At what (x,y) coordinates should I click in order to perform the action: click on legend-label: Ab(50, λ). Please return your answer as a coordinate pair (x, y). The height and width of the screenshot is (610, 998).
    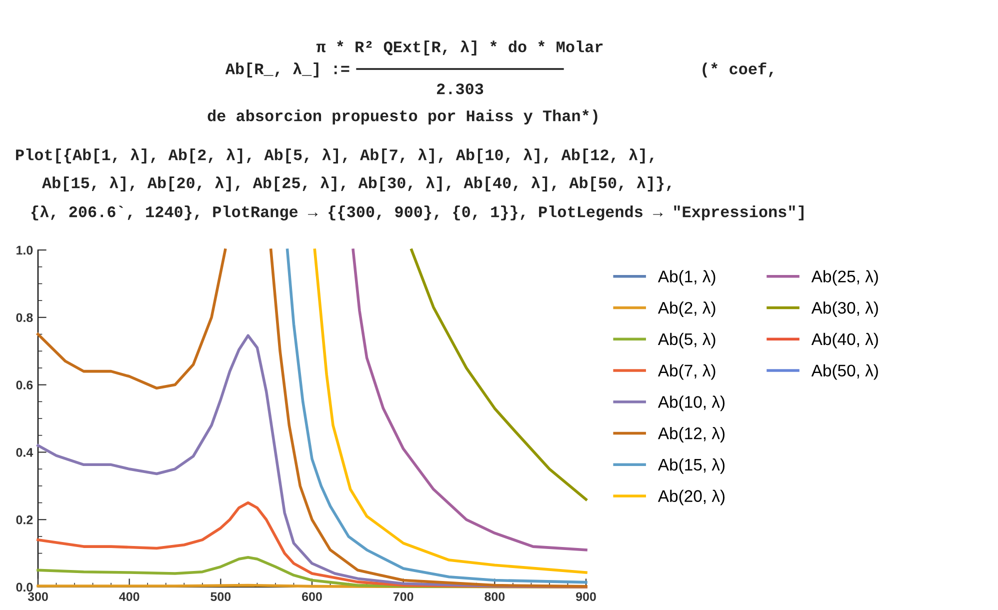
    Looking at the image, I should click on (844, 372).